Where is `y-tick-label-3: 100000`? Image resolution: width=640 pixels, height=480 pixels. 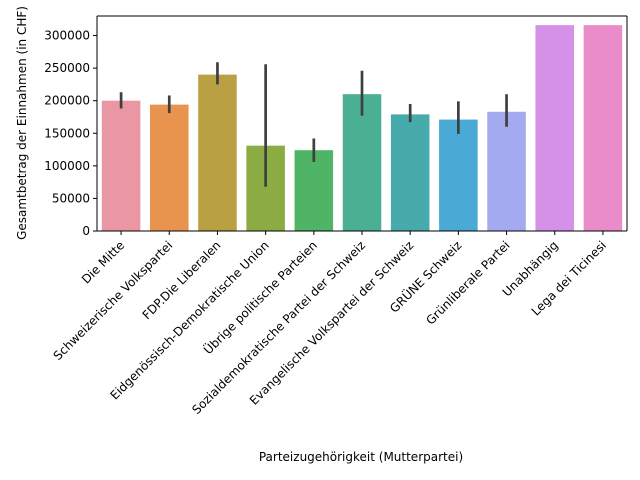
y-tick-label-3: 100000 is located at coordinates (67, 166).